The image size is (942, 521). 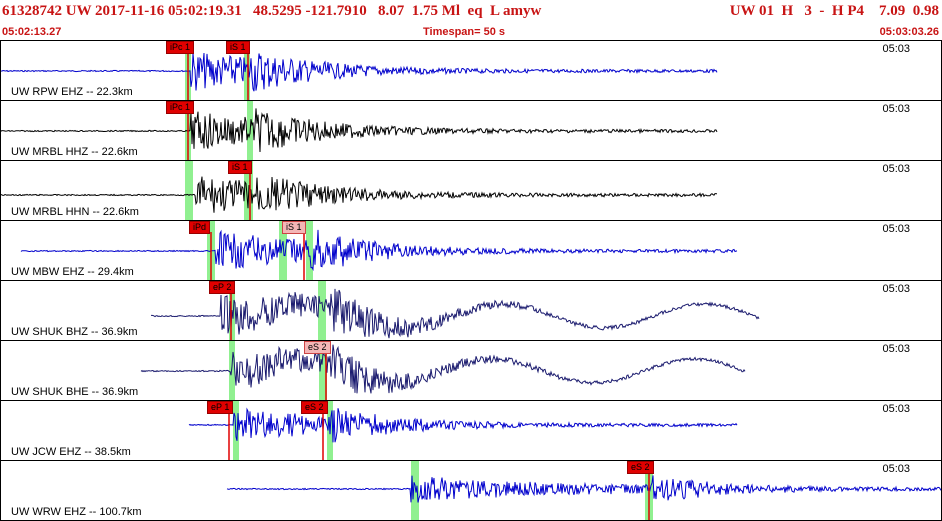 I want to click on seismogram-panel: eP 1 eS 2 05:03 UW JCW EHZ -- 38.5km, so click(x=471, y=430).